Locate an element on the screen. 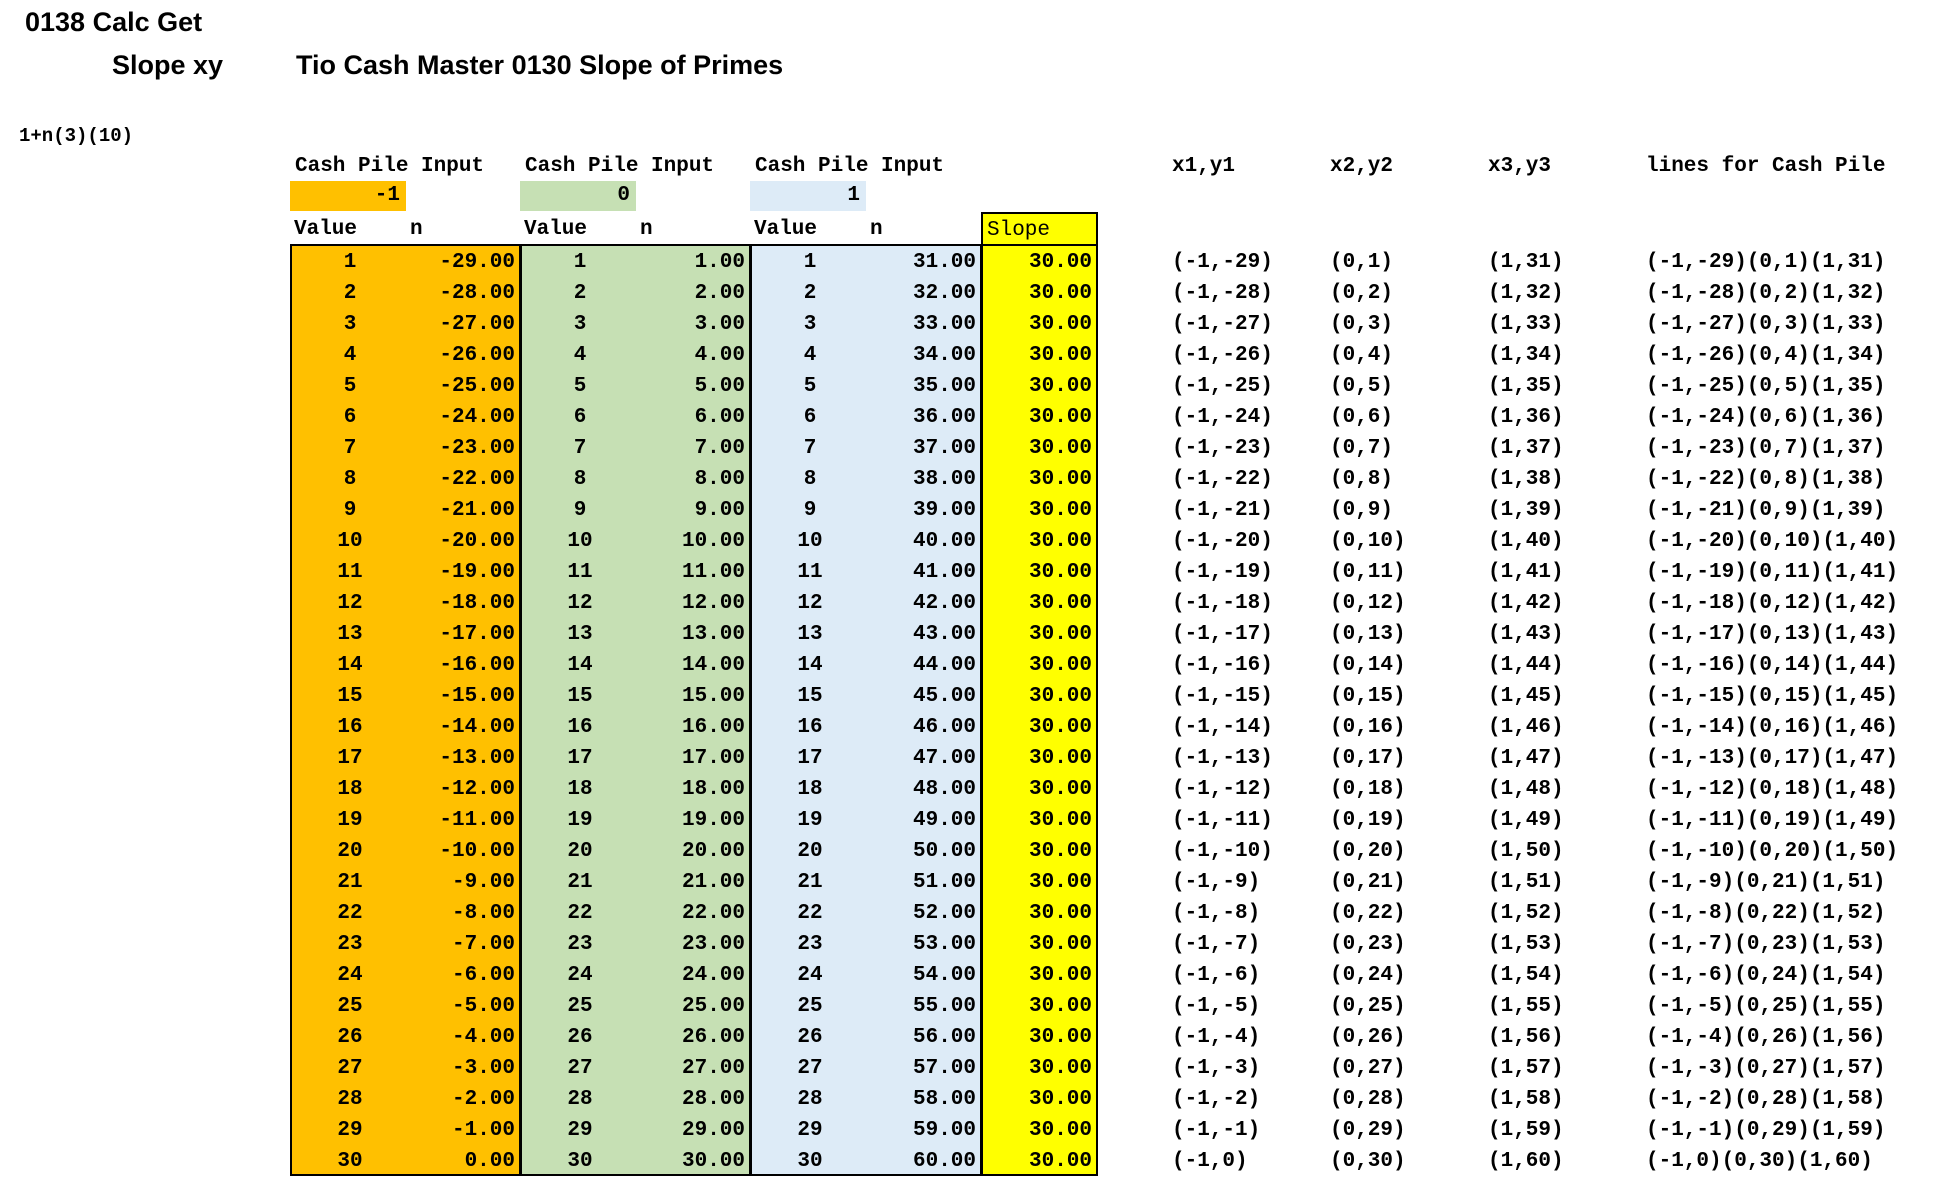  row-point-1: (-1,-28) is located at coordinates (1222, 293).